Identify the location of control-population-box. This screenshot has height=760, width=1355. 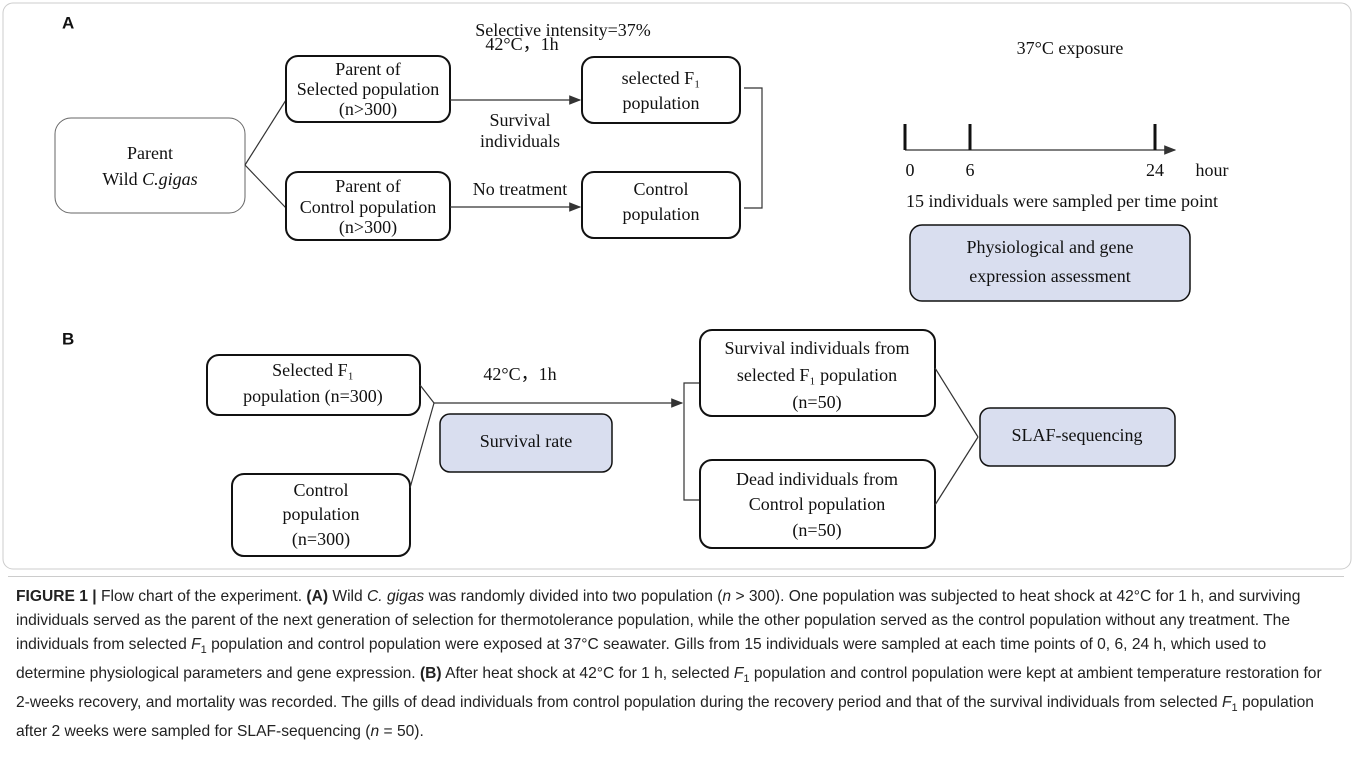
(661, 205).